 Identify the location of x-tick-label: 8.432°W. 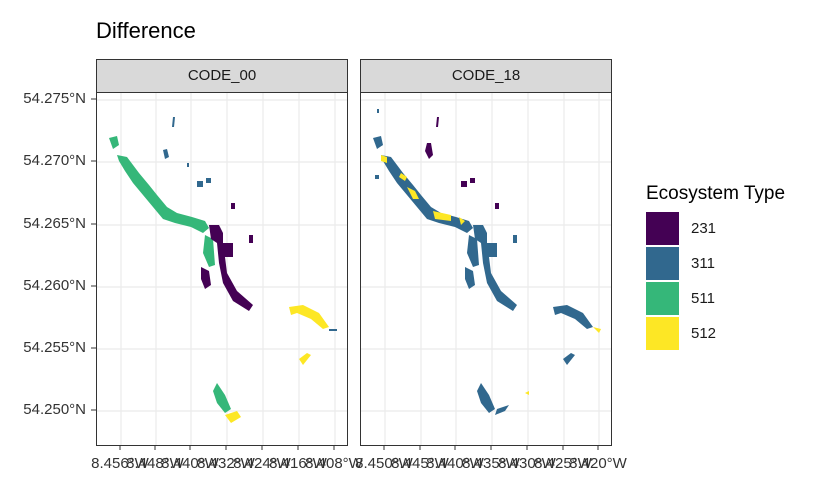
(226, 463).